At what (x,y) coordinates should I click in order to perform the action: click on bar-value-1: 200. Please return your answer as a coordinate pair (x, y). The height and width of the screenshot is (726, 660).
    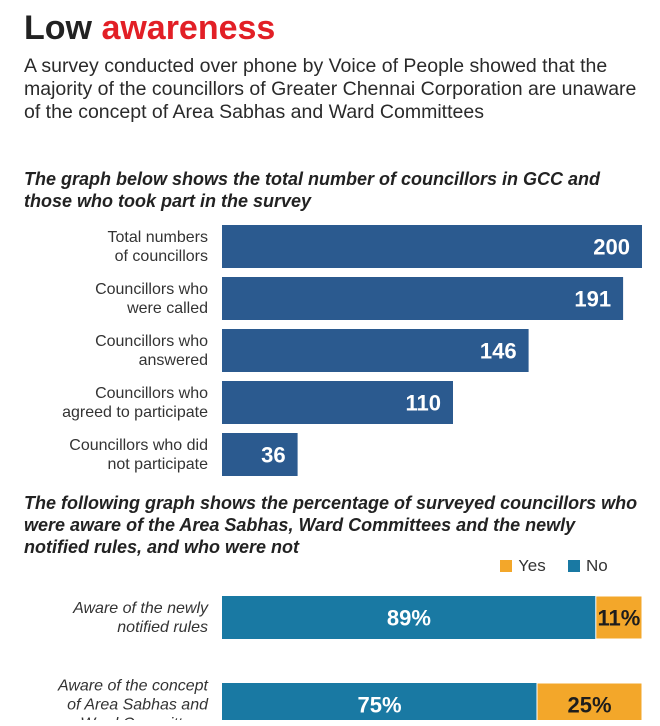
    Looking at the image, I should click on (611, 247).